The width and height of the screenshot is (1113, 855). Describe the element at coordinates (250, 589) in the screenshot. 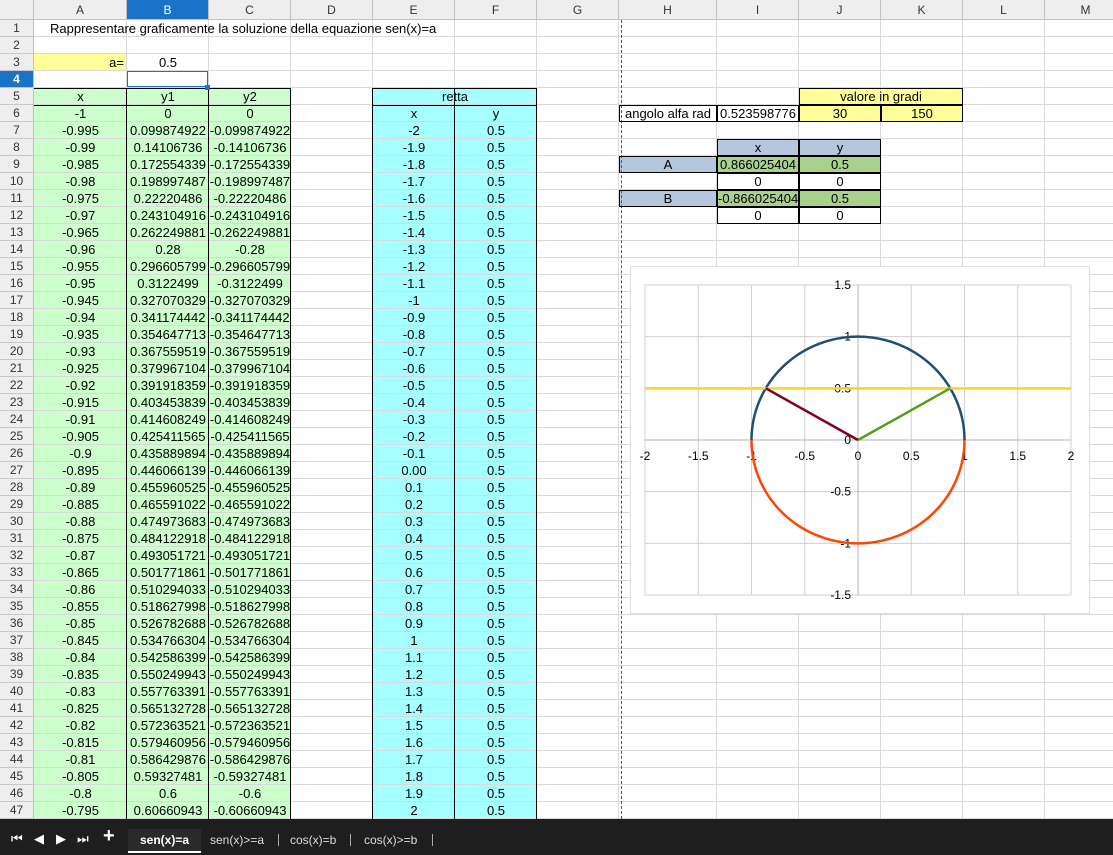

I see `cell-y2: -0.510294033` at that location.